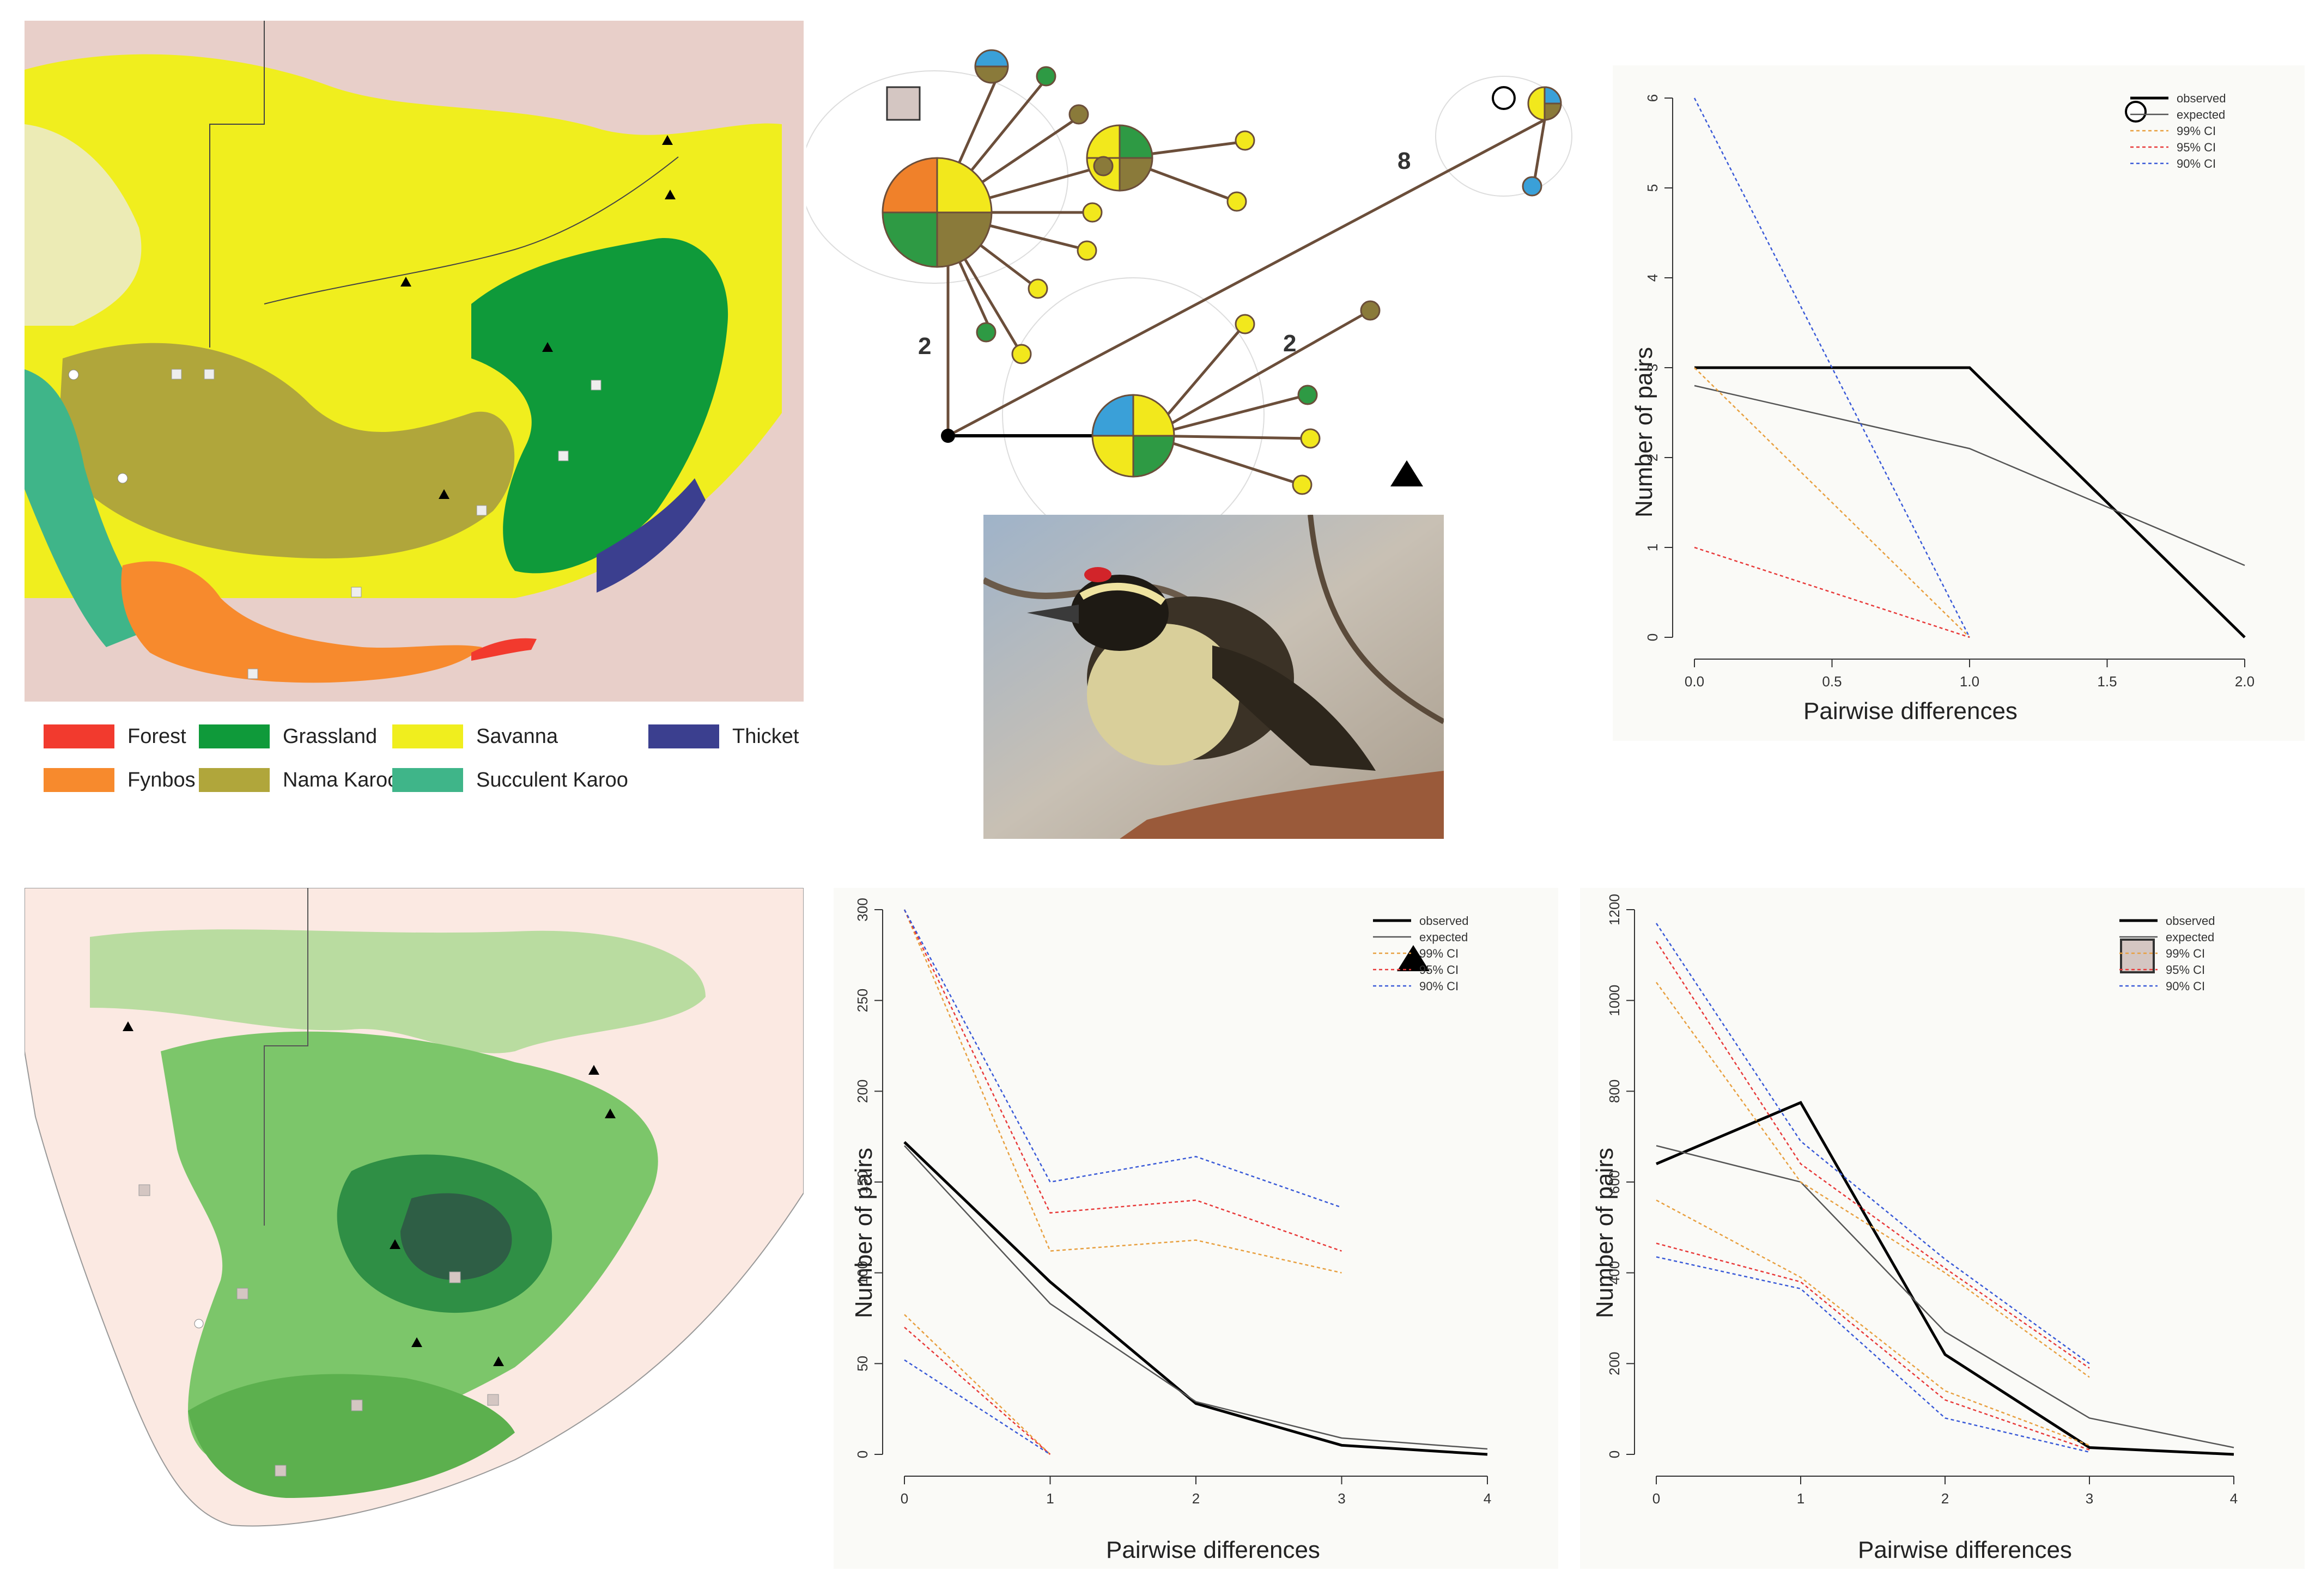  I want to click on y-tick-label: 250, so click(862, 1000).